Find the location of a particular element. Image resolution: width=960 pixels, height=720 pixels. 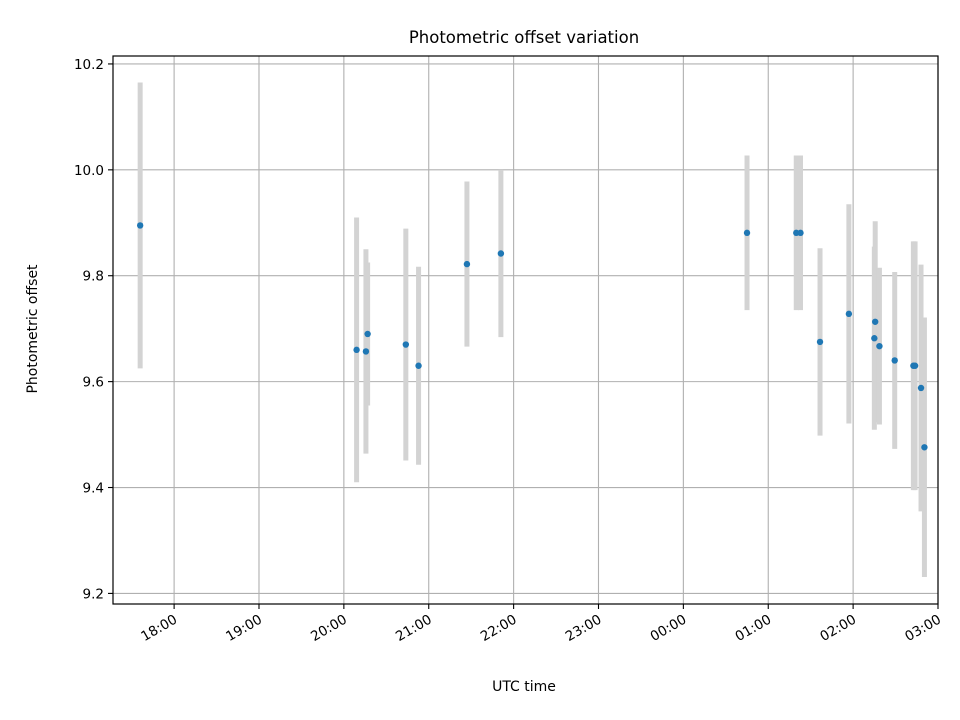

y-tick-label: 9.6 is located at coordinates (93, 383).